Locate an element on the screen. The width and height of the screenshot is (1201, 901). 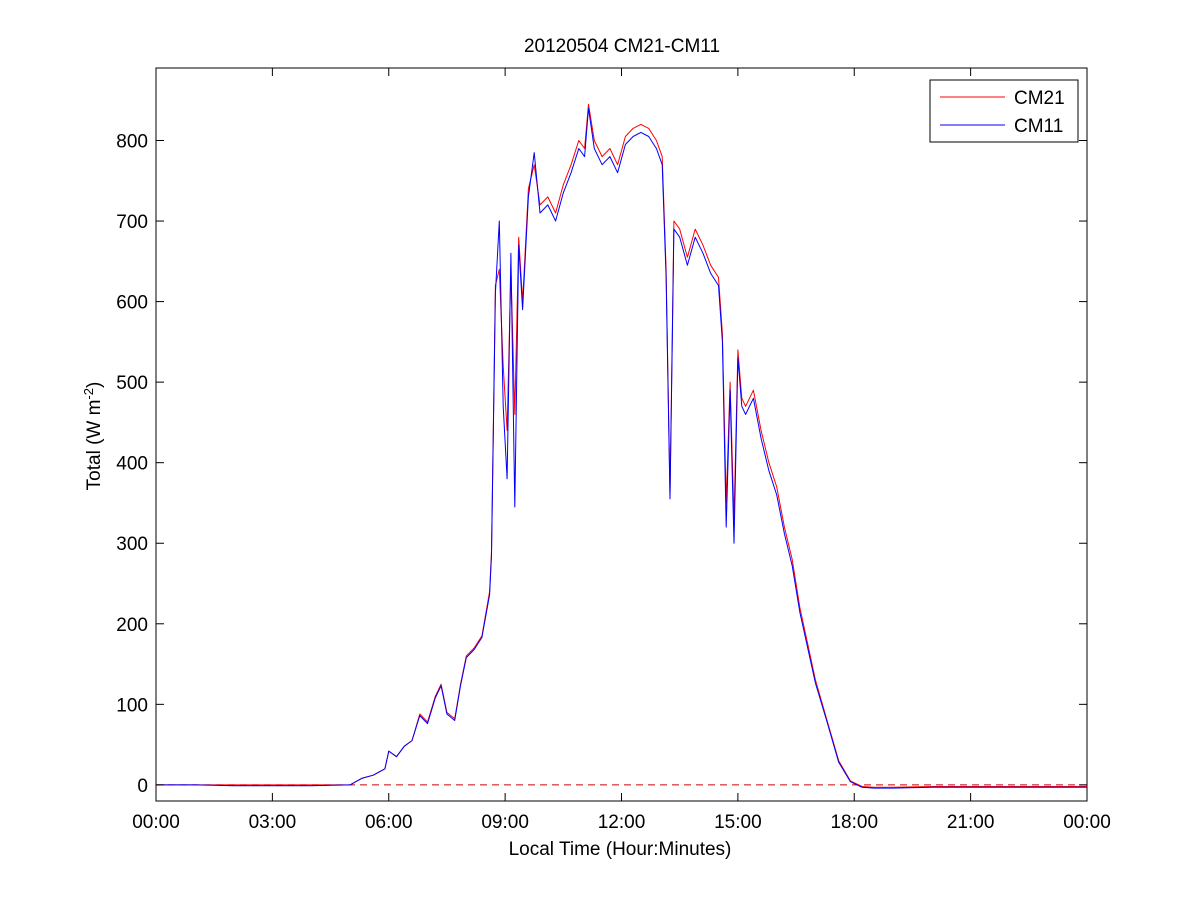
x-tick-label: 21:00 is located at coordinates (971, 822).